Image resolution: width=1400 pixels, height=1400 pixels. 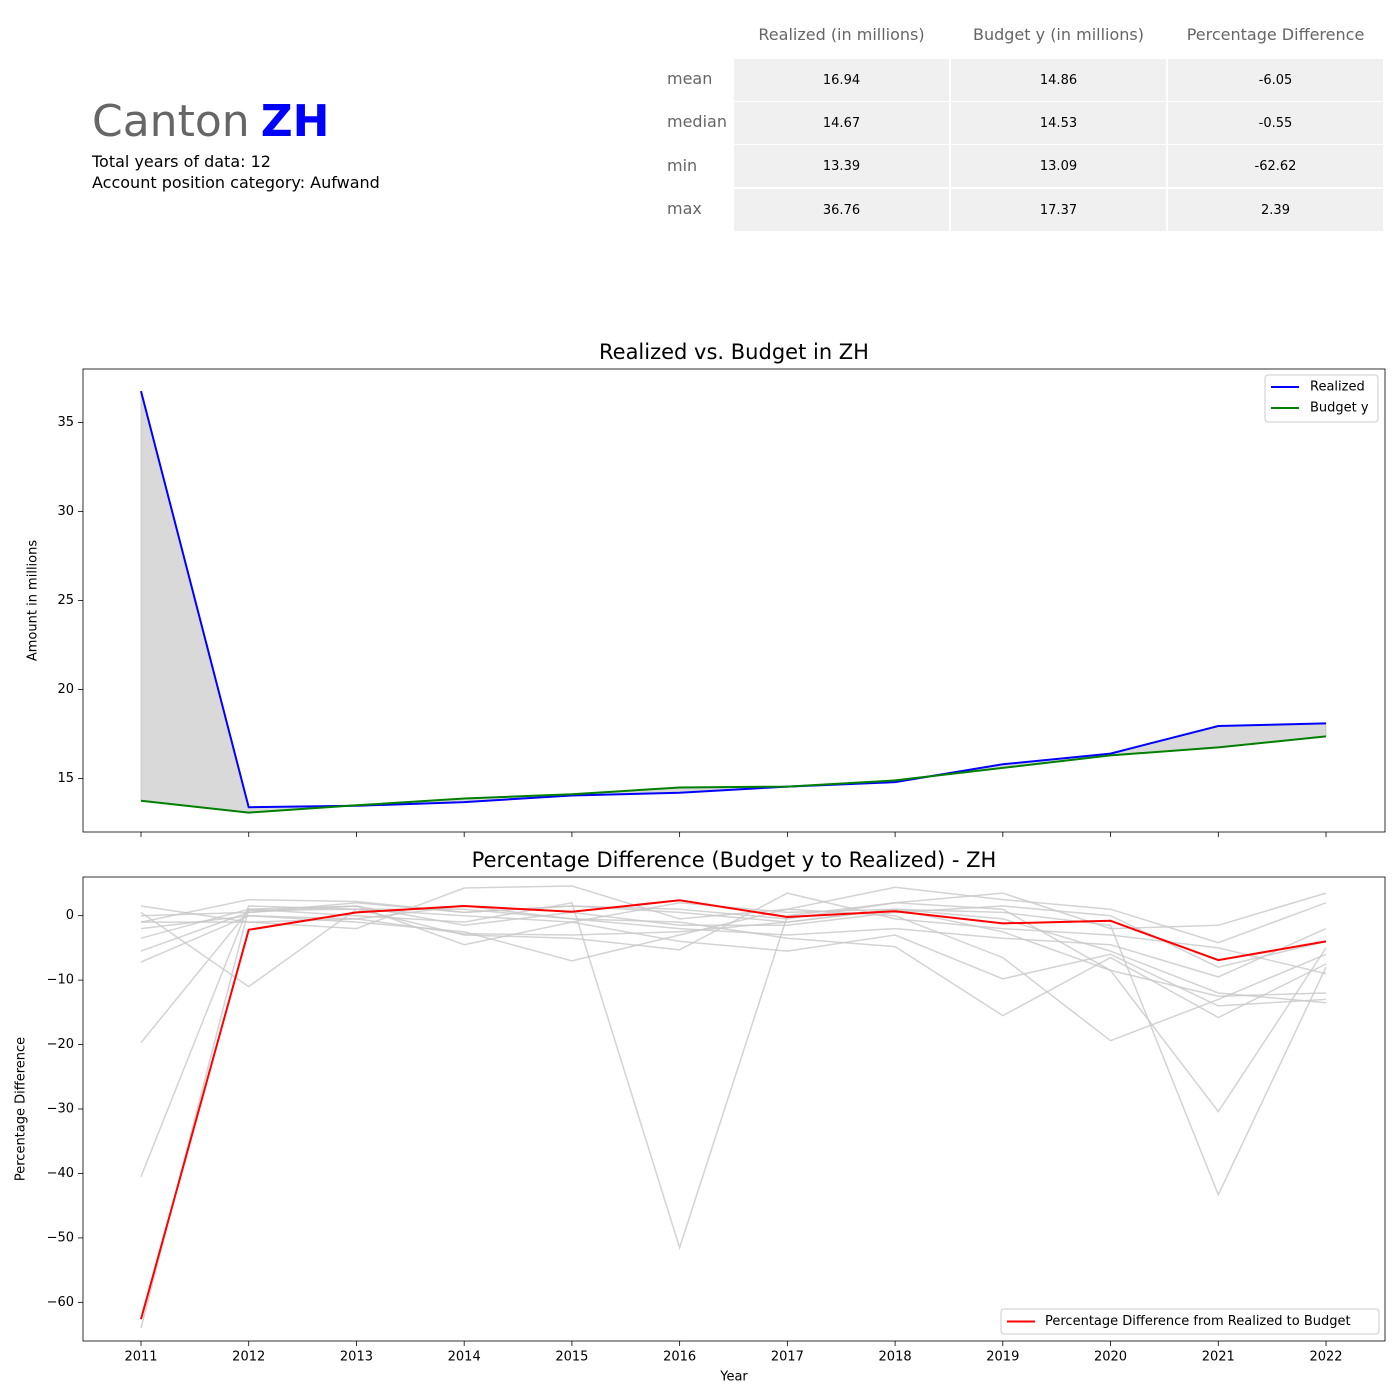 What do you see at coordinates (571, 1357) in the screenshot?
I see `x-tick-label: 2015` at bounding box center [571, 1357].